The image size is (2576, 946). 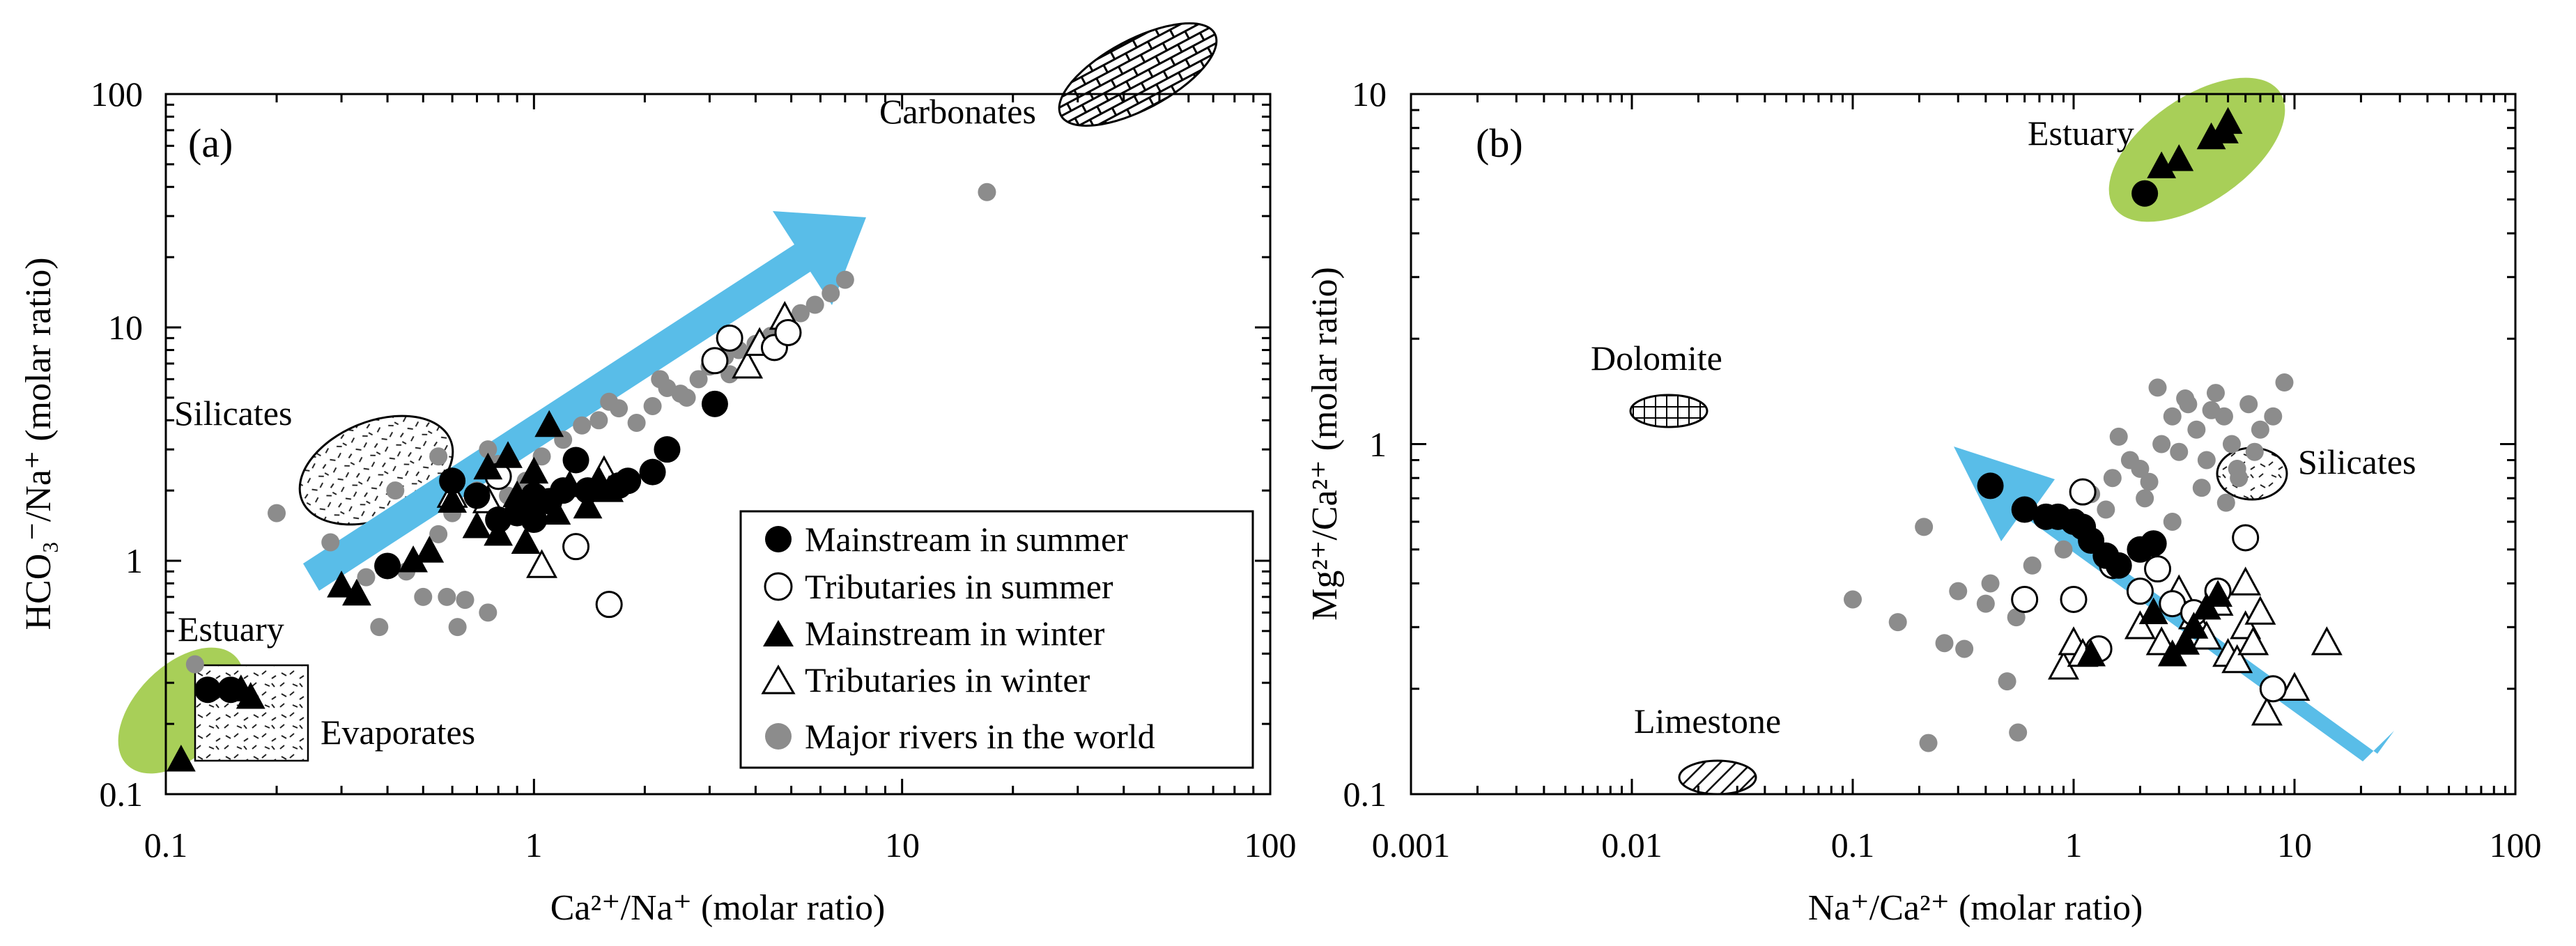 I want to click on b-x-tick-2: 0.1, so click(x=1853, y=844).